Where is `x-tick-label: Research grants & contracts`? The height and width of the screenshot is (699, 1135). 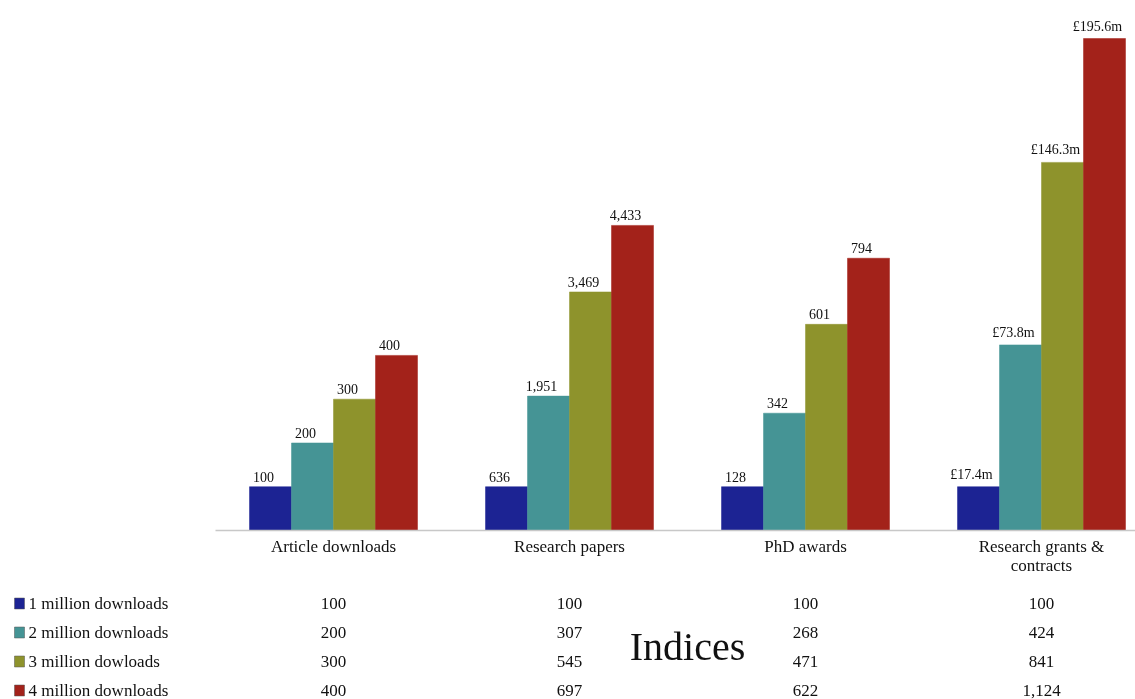
x-tick-label: Research grants & contracts is located at coordinates (1041, 555).